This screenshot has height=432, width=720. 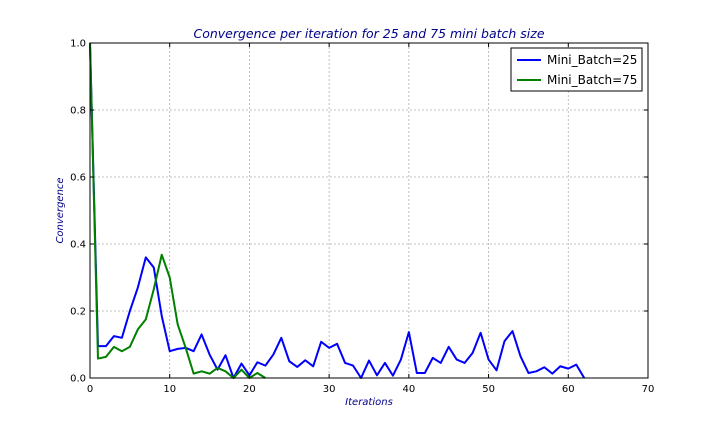 What do you see at coordinates (592, 80) in the screenshot?
I see `legend-label: Mini_Batch=75` at bounding box center [592, 80].